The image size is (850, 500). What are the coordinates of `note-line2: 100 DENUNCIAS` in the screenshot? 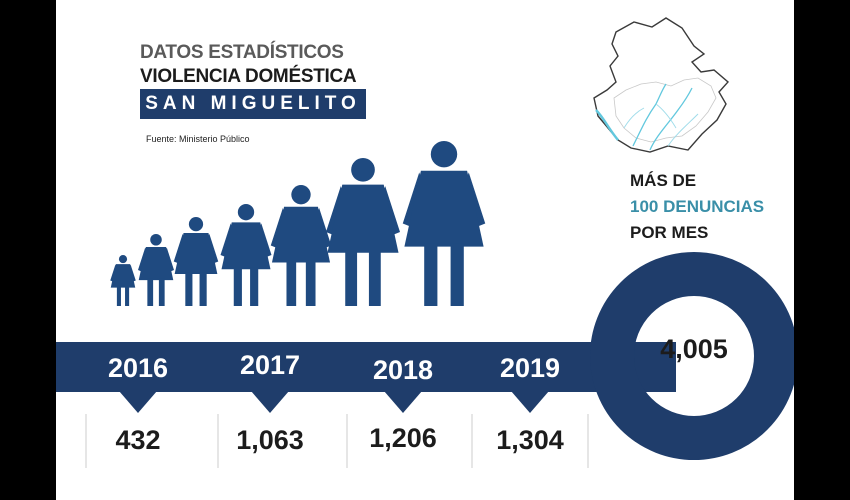 It's located at (697, 206).